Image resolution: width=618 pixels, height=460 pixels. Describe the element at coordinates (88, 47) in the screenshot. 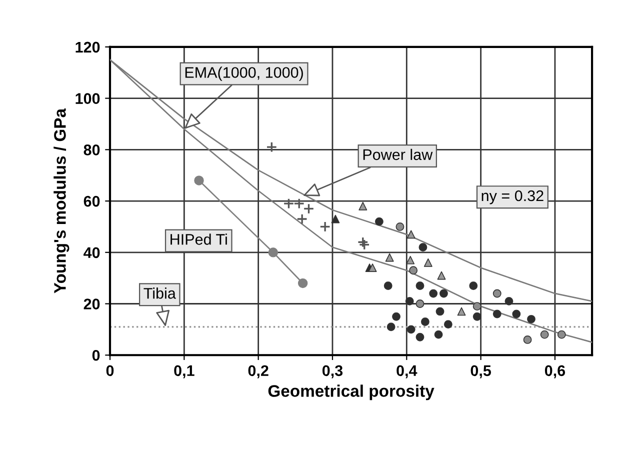

I see `y-tick-label: 120` at that location.